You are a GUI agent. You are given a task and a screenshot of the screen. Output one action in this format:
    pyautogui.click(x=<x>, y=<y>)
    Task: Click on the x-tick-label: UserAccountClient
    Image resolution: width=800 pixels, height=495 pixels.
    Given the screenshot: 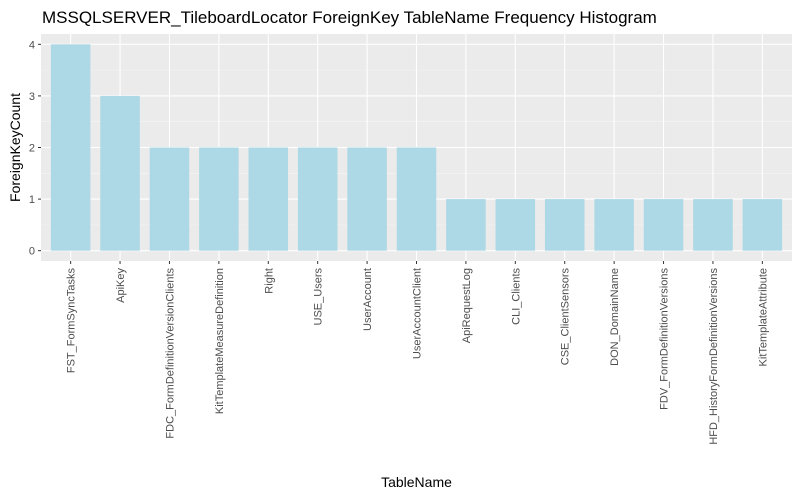 What is the action you would take?
    pyautogui.click(x=418, y=313)
    